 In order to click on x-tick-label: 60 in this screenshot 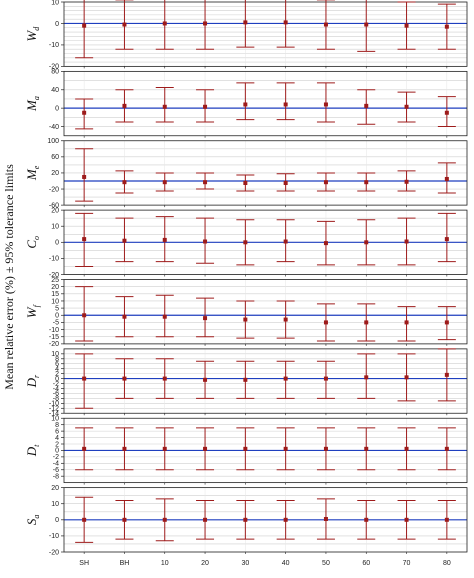, I will do `click(366, 563)`.